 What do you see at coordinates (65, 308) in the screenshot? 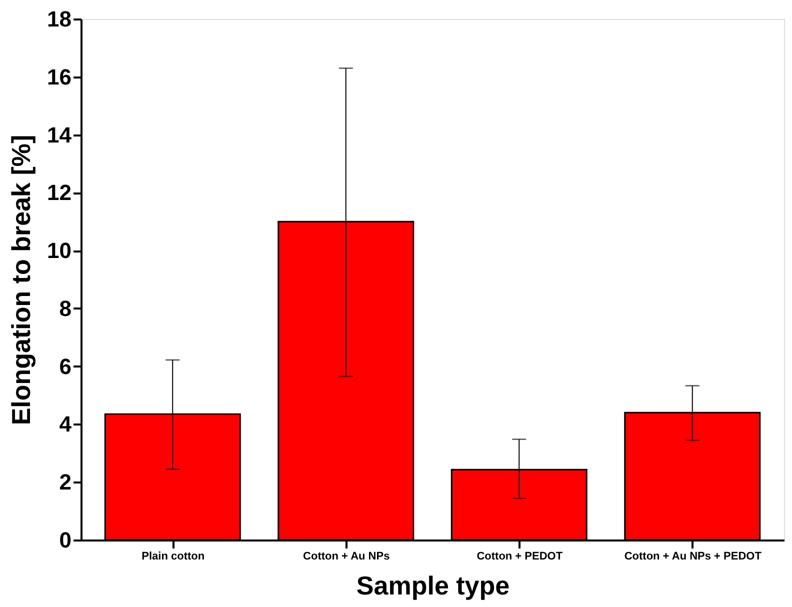
I see `y-tick-label: 8` at bounding box center [65, 308].